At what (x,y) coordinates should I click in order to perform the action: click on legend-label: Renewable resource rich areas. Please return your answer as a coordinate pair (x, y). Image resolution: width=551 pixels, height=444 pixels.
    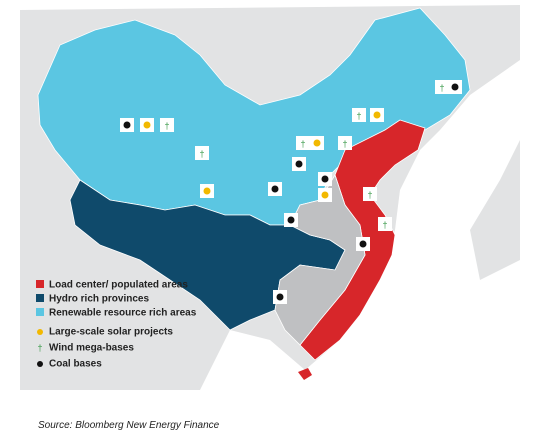
    Looking at the image, I should click on (123, 313).